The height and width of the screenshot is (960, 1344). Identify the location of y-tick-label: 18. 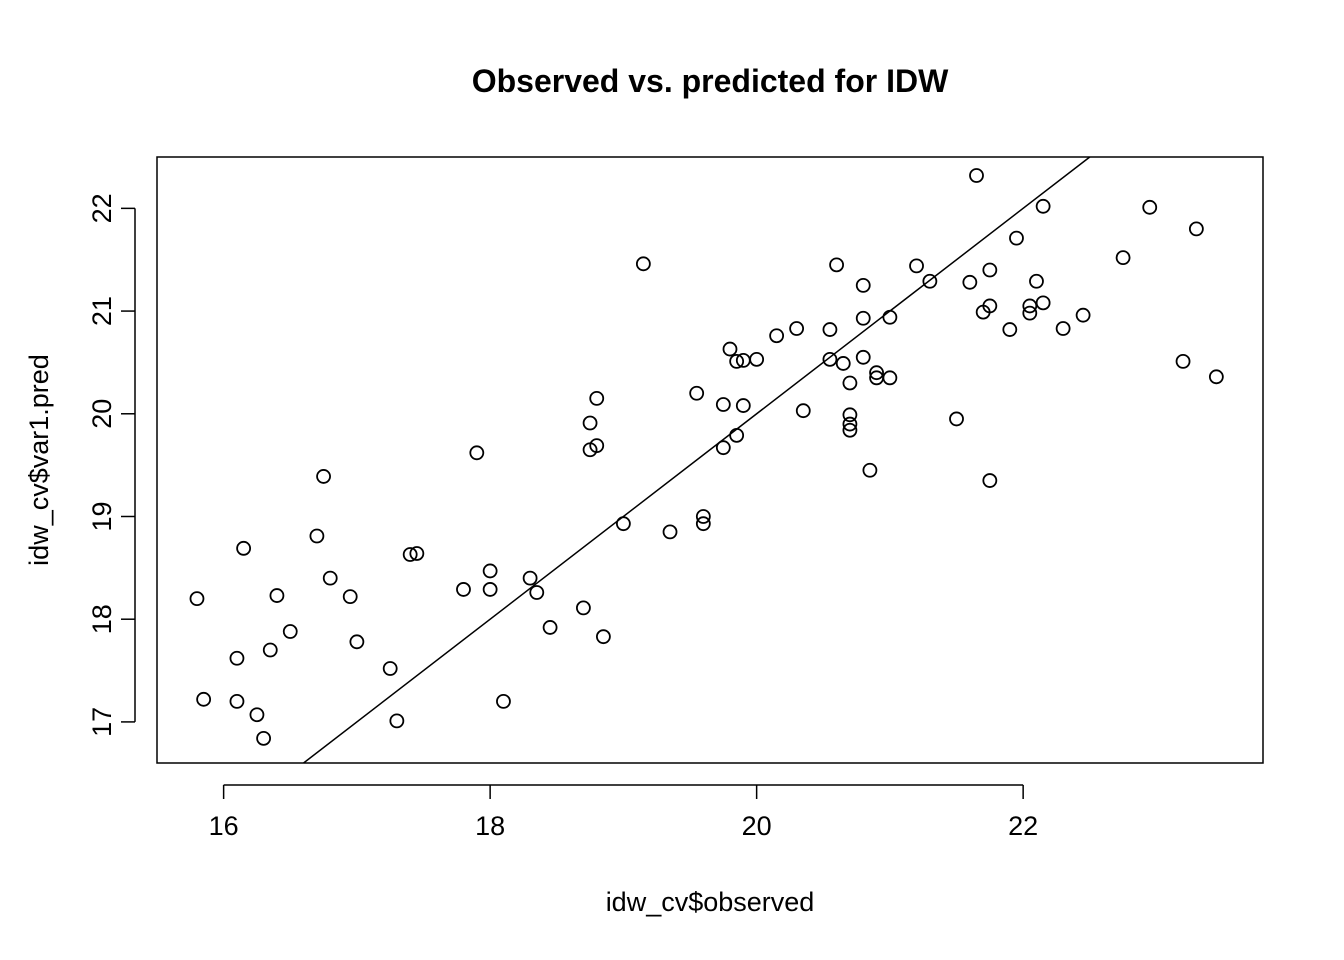
(102, 619).